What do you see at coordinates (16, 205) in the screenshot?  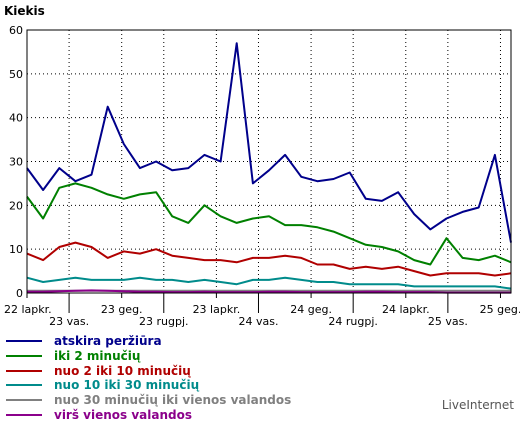 I see `y-tick-label: 20` at bounding box center [16, 205].